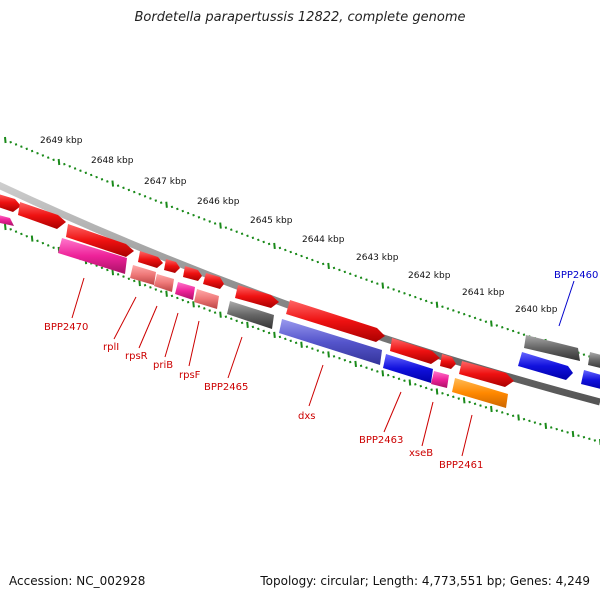 This screenshot has width=600, height=600. Describe the element at coordinates (112, 161) in the screenshot. I see `tick-label: 2648 kbp` at that location.